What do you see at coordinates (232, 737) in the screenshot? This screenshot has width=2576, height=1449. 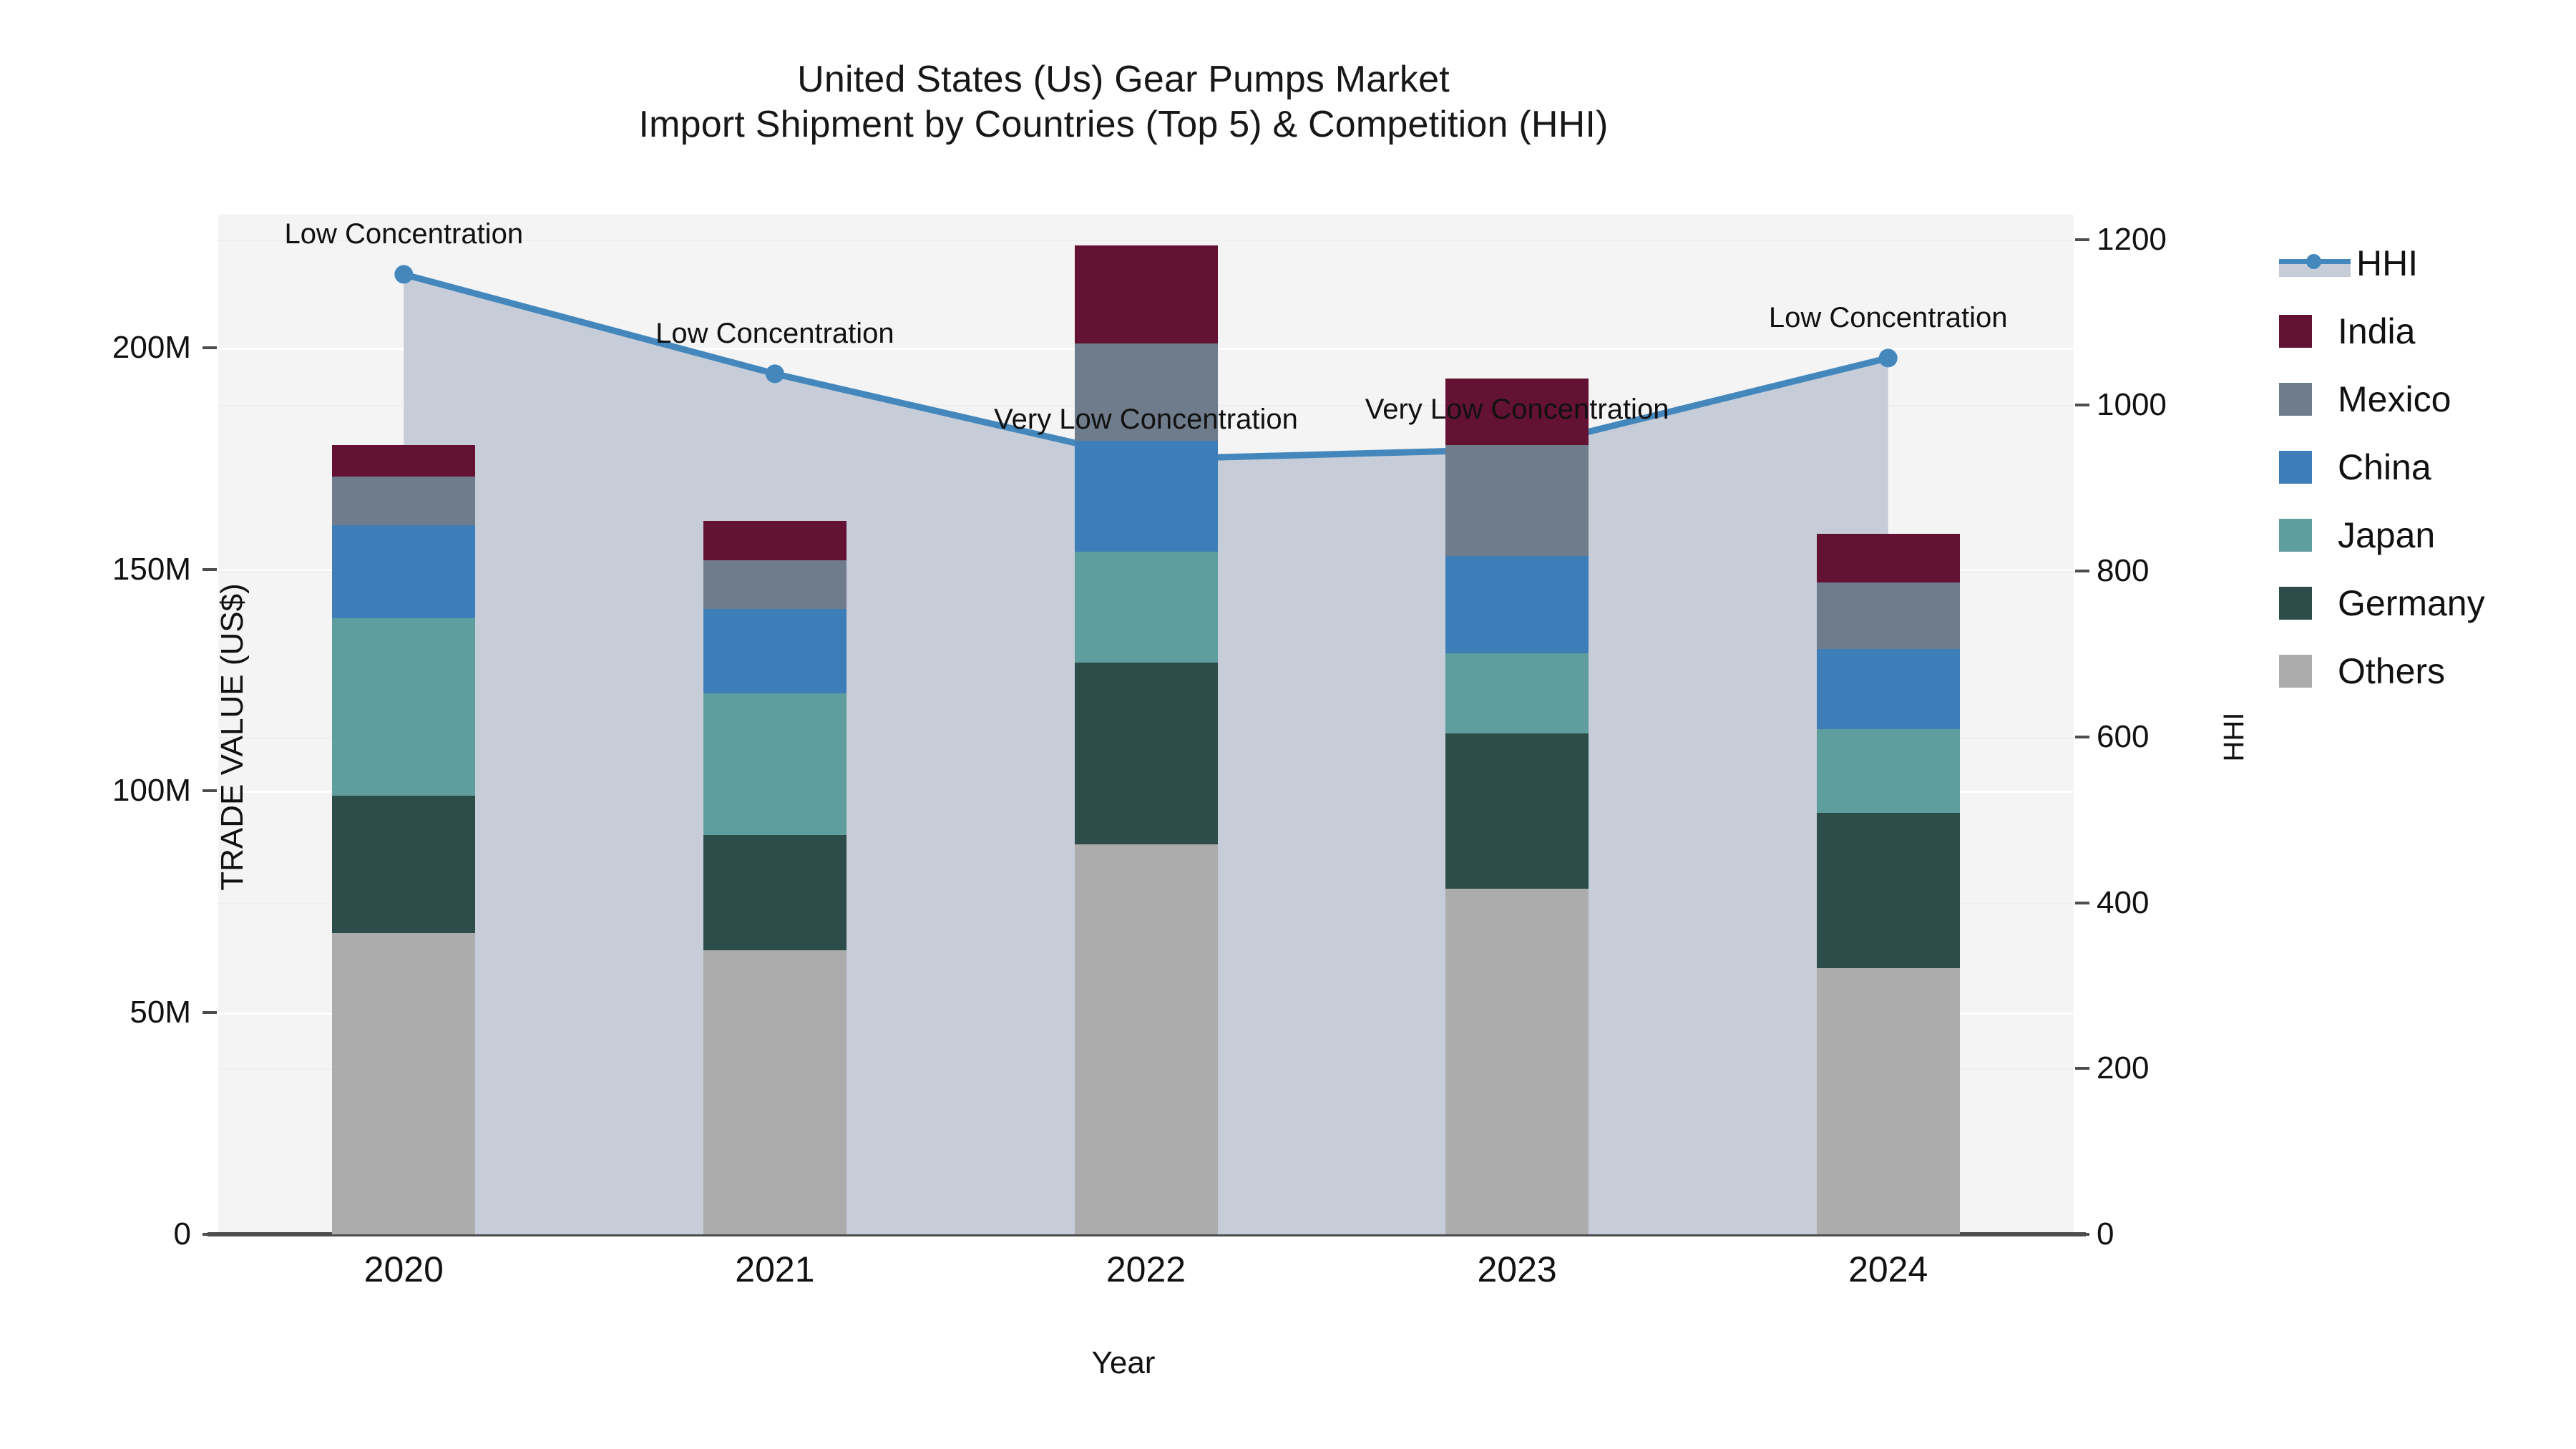 I see `y-axis-left-title: TRADE VALUE (US$)` at bounding box center [232, 737].